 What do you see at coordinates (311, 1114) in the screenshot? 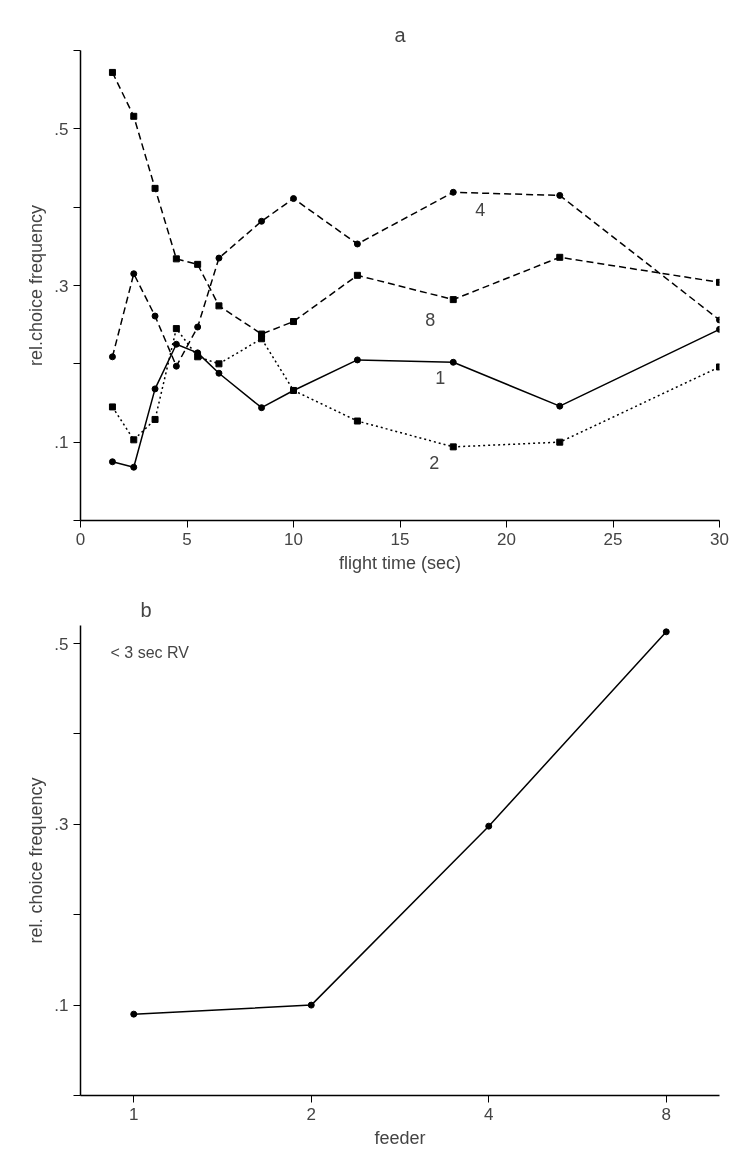
I see `x-tick-label: 2` at bounding box center [311, 1114].